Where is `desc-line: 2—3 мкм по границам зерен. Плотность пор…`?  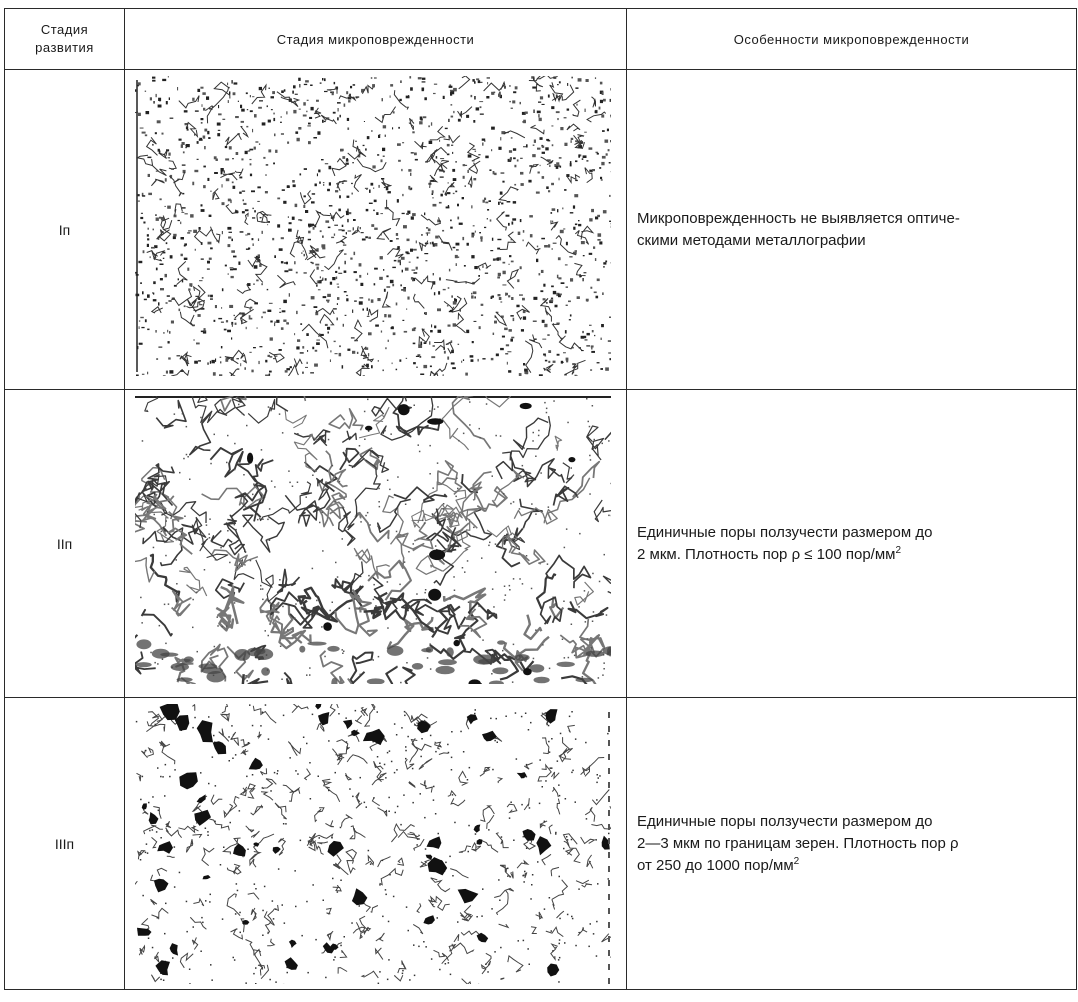 desc-line: 2—3 мкм по границам зерен. Плотность пор… is located at coordinates (798, 843).